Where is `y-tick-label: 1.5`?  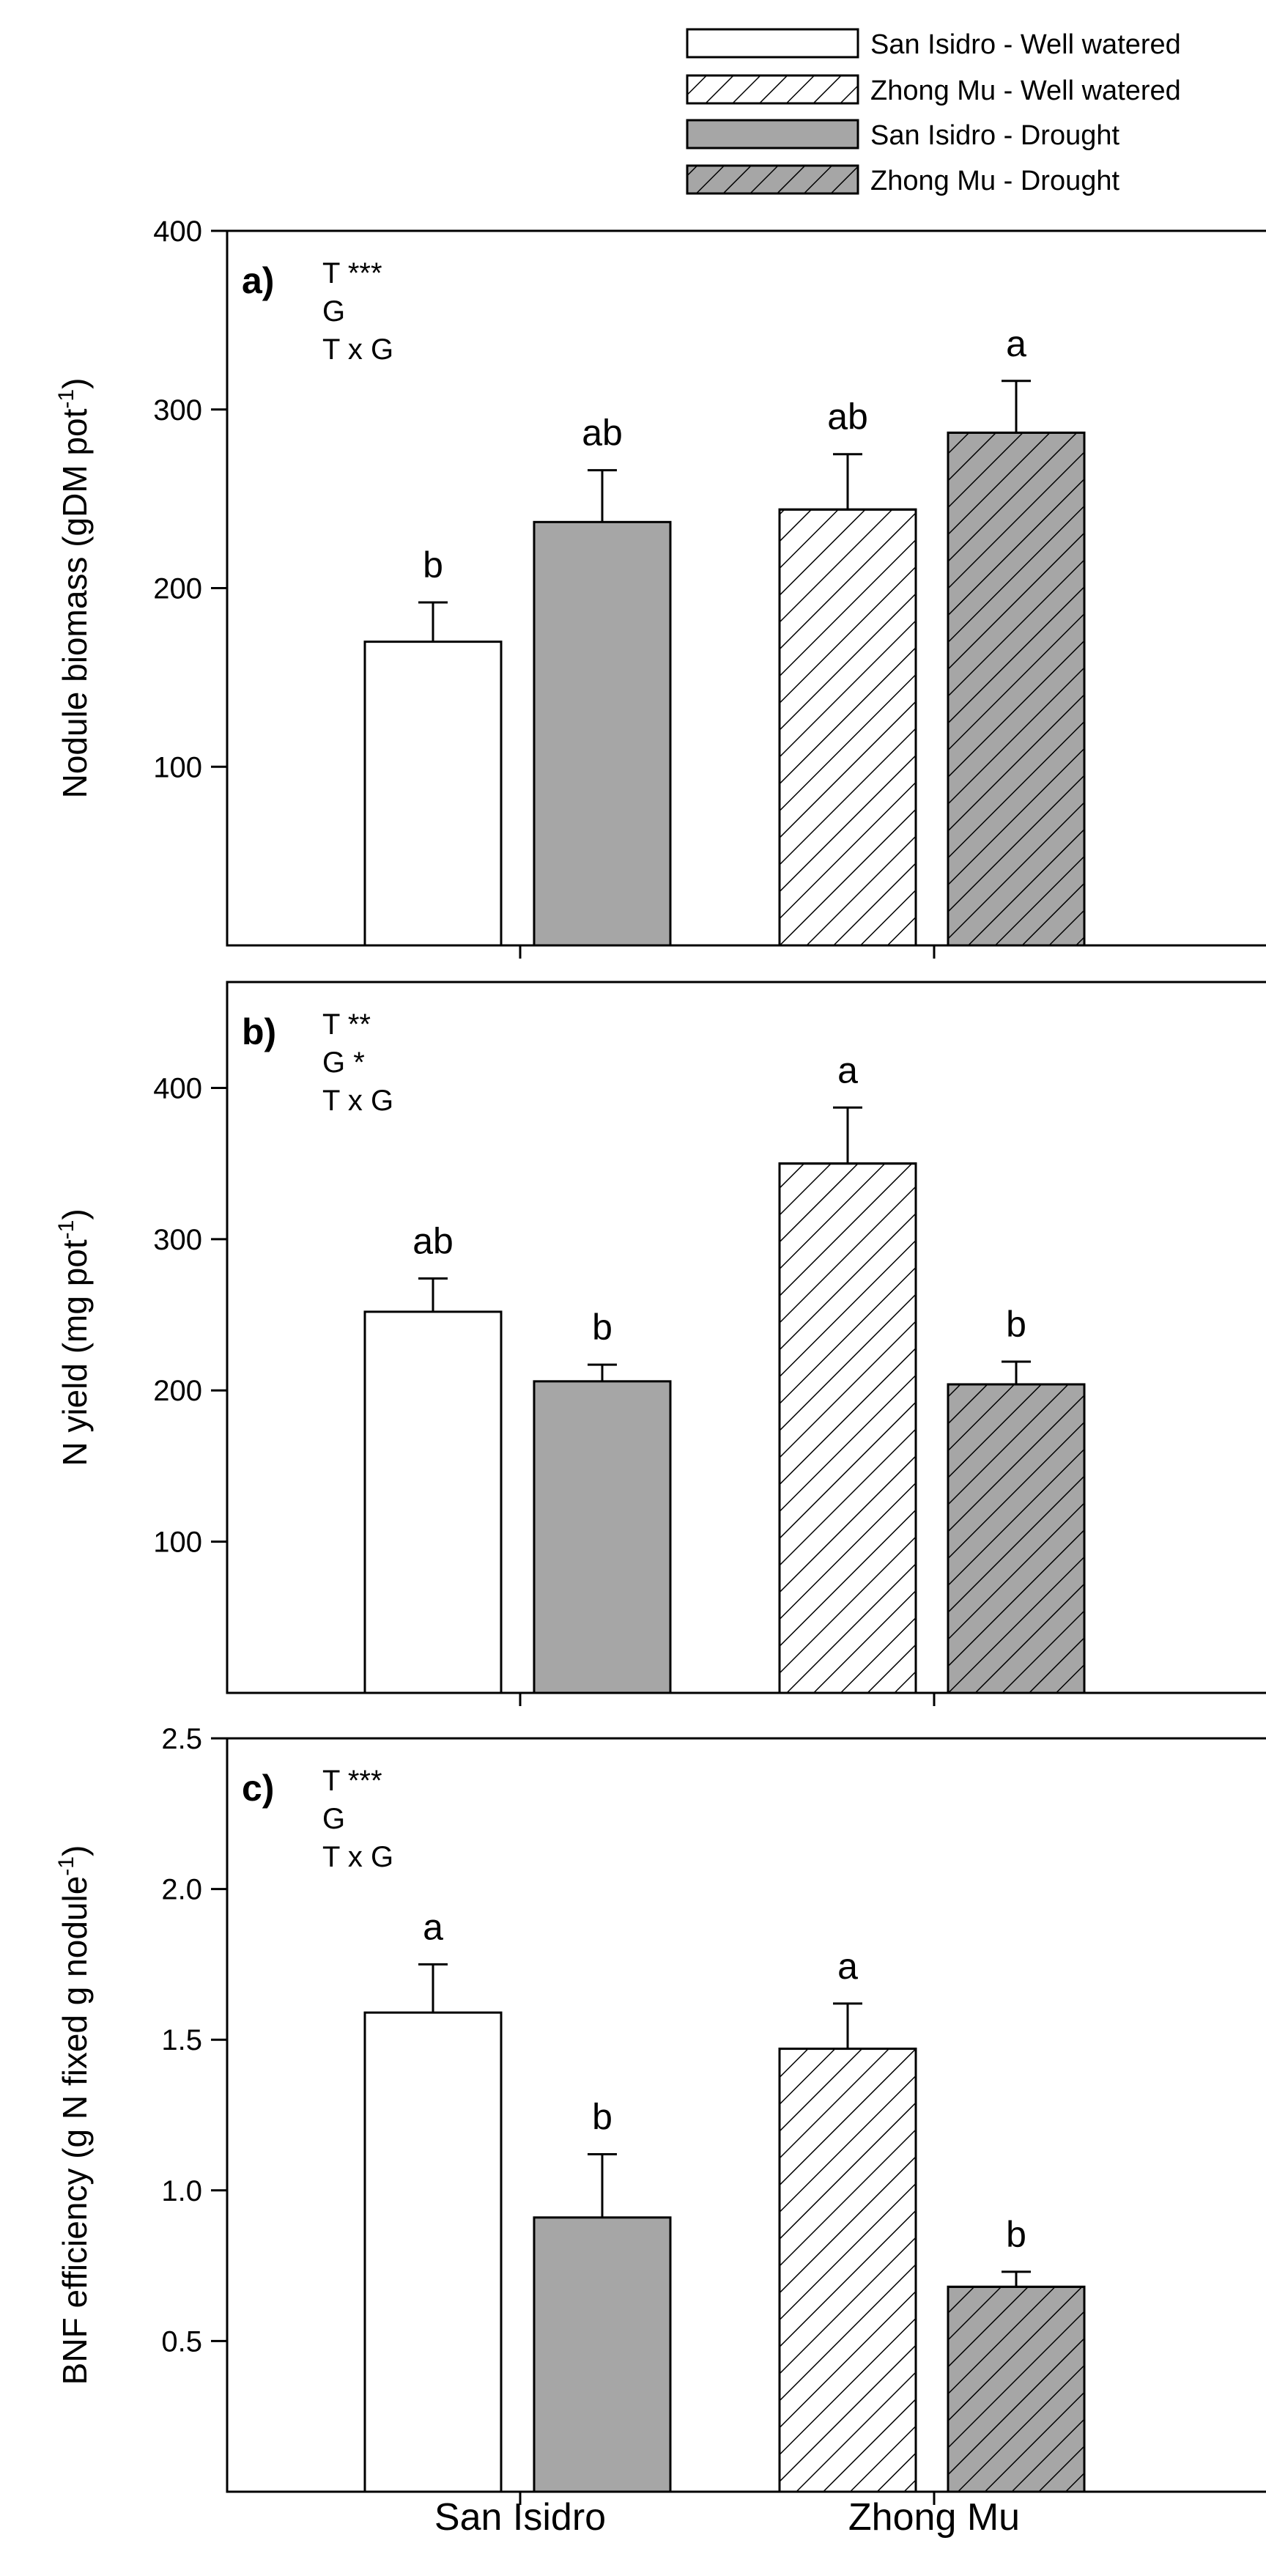 y-tick-label: 1.5 is located at coordinates (181, 2040).